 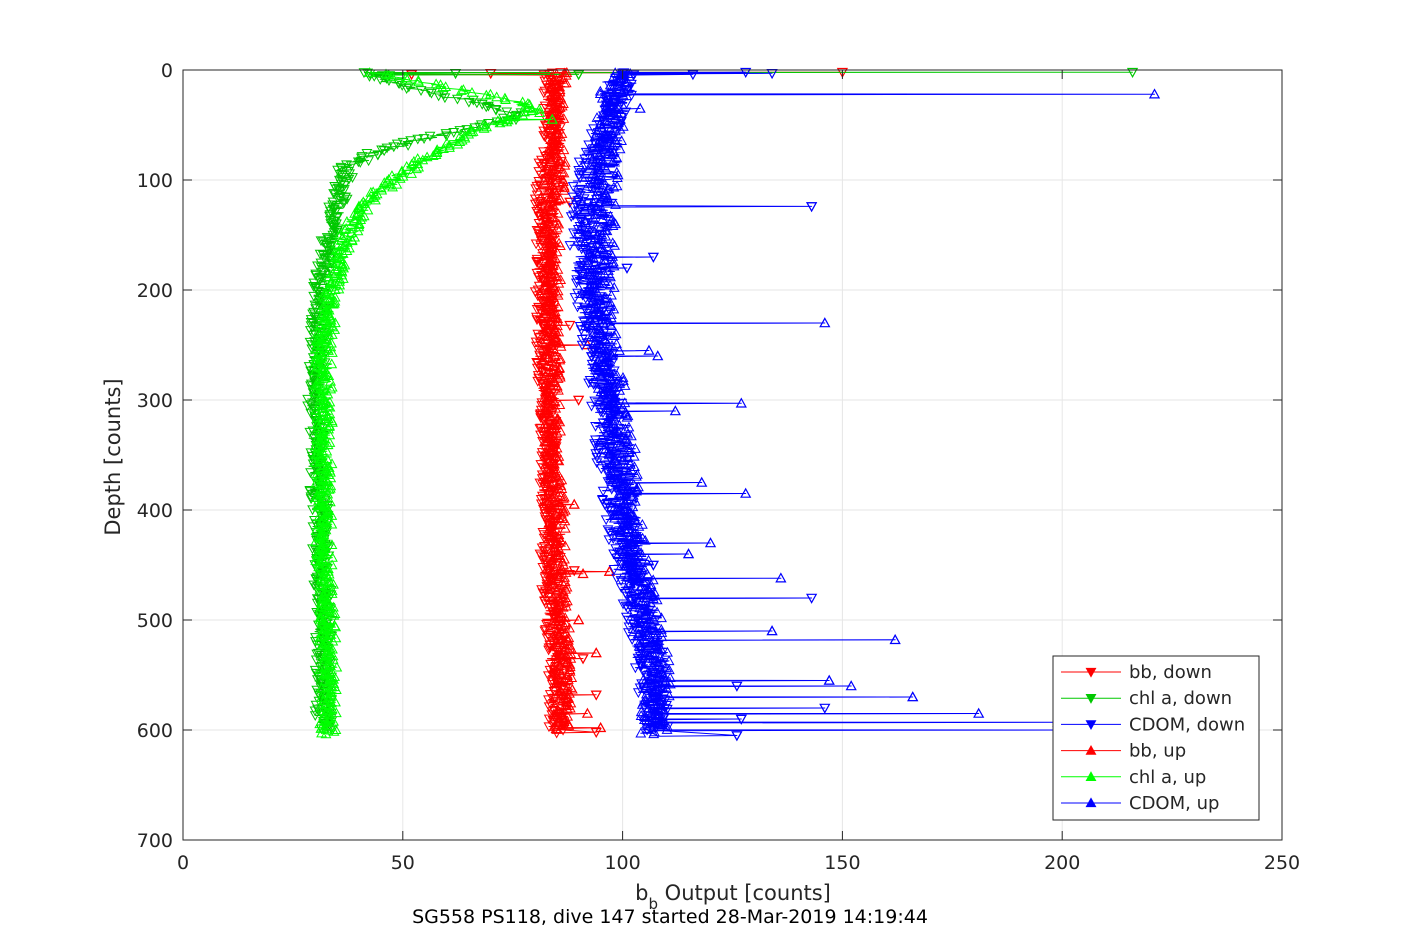 I want to click on legend-label: CDOM, down, so click(x=1187, y=724).